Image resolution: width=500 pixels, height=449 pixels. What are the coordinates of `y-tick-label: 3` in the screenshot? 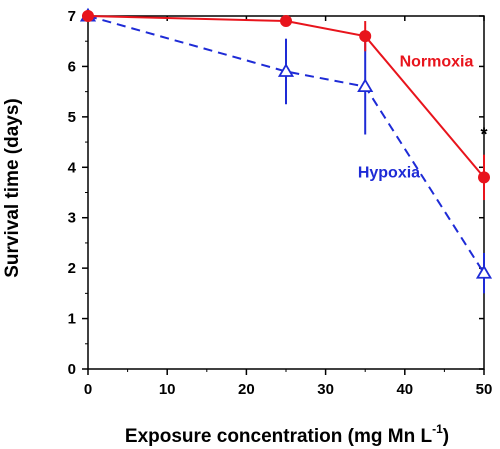 It's located at (72, 218).